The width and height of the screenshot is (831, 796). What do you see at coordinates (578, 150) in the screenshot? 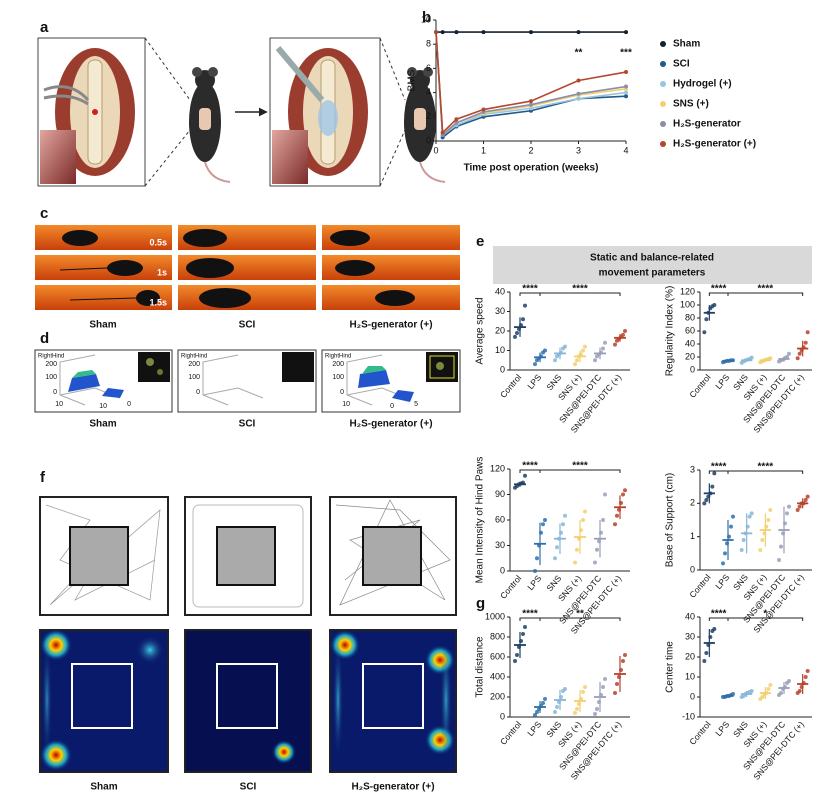
I see `x-tick-label: 3` at bounding box center [578, 150].